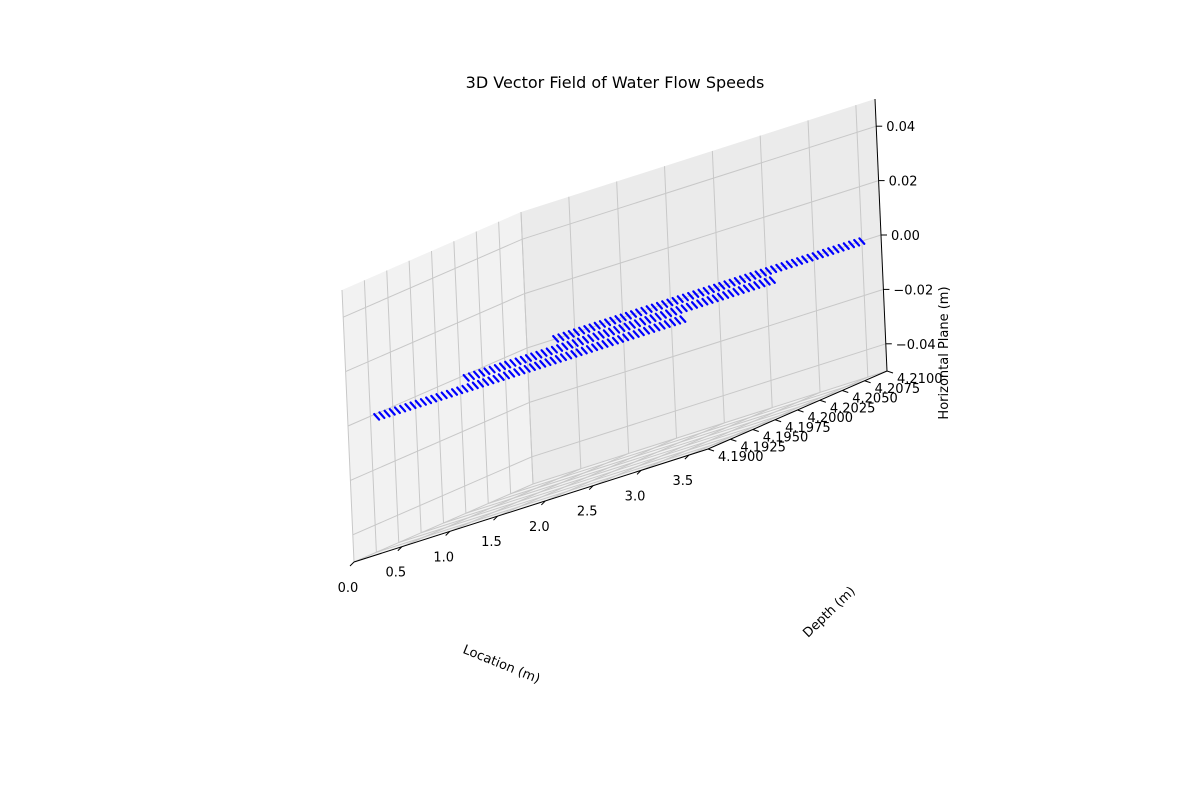 This screenshot has width=1200, height=800. What do you see at coordinates (635, 496) in the screenshot?
I see `x-tick-label: 3.0` at bounding box center [635, 496].